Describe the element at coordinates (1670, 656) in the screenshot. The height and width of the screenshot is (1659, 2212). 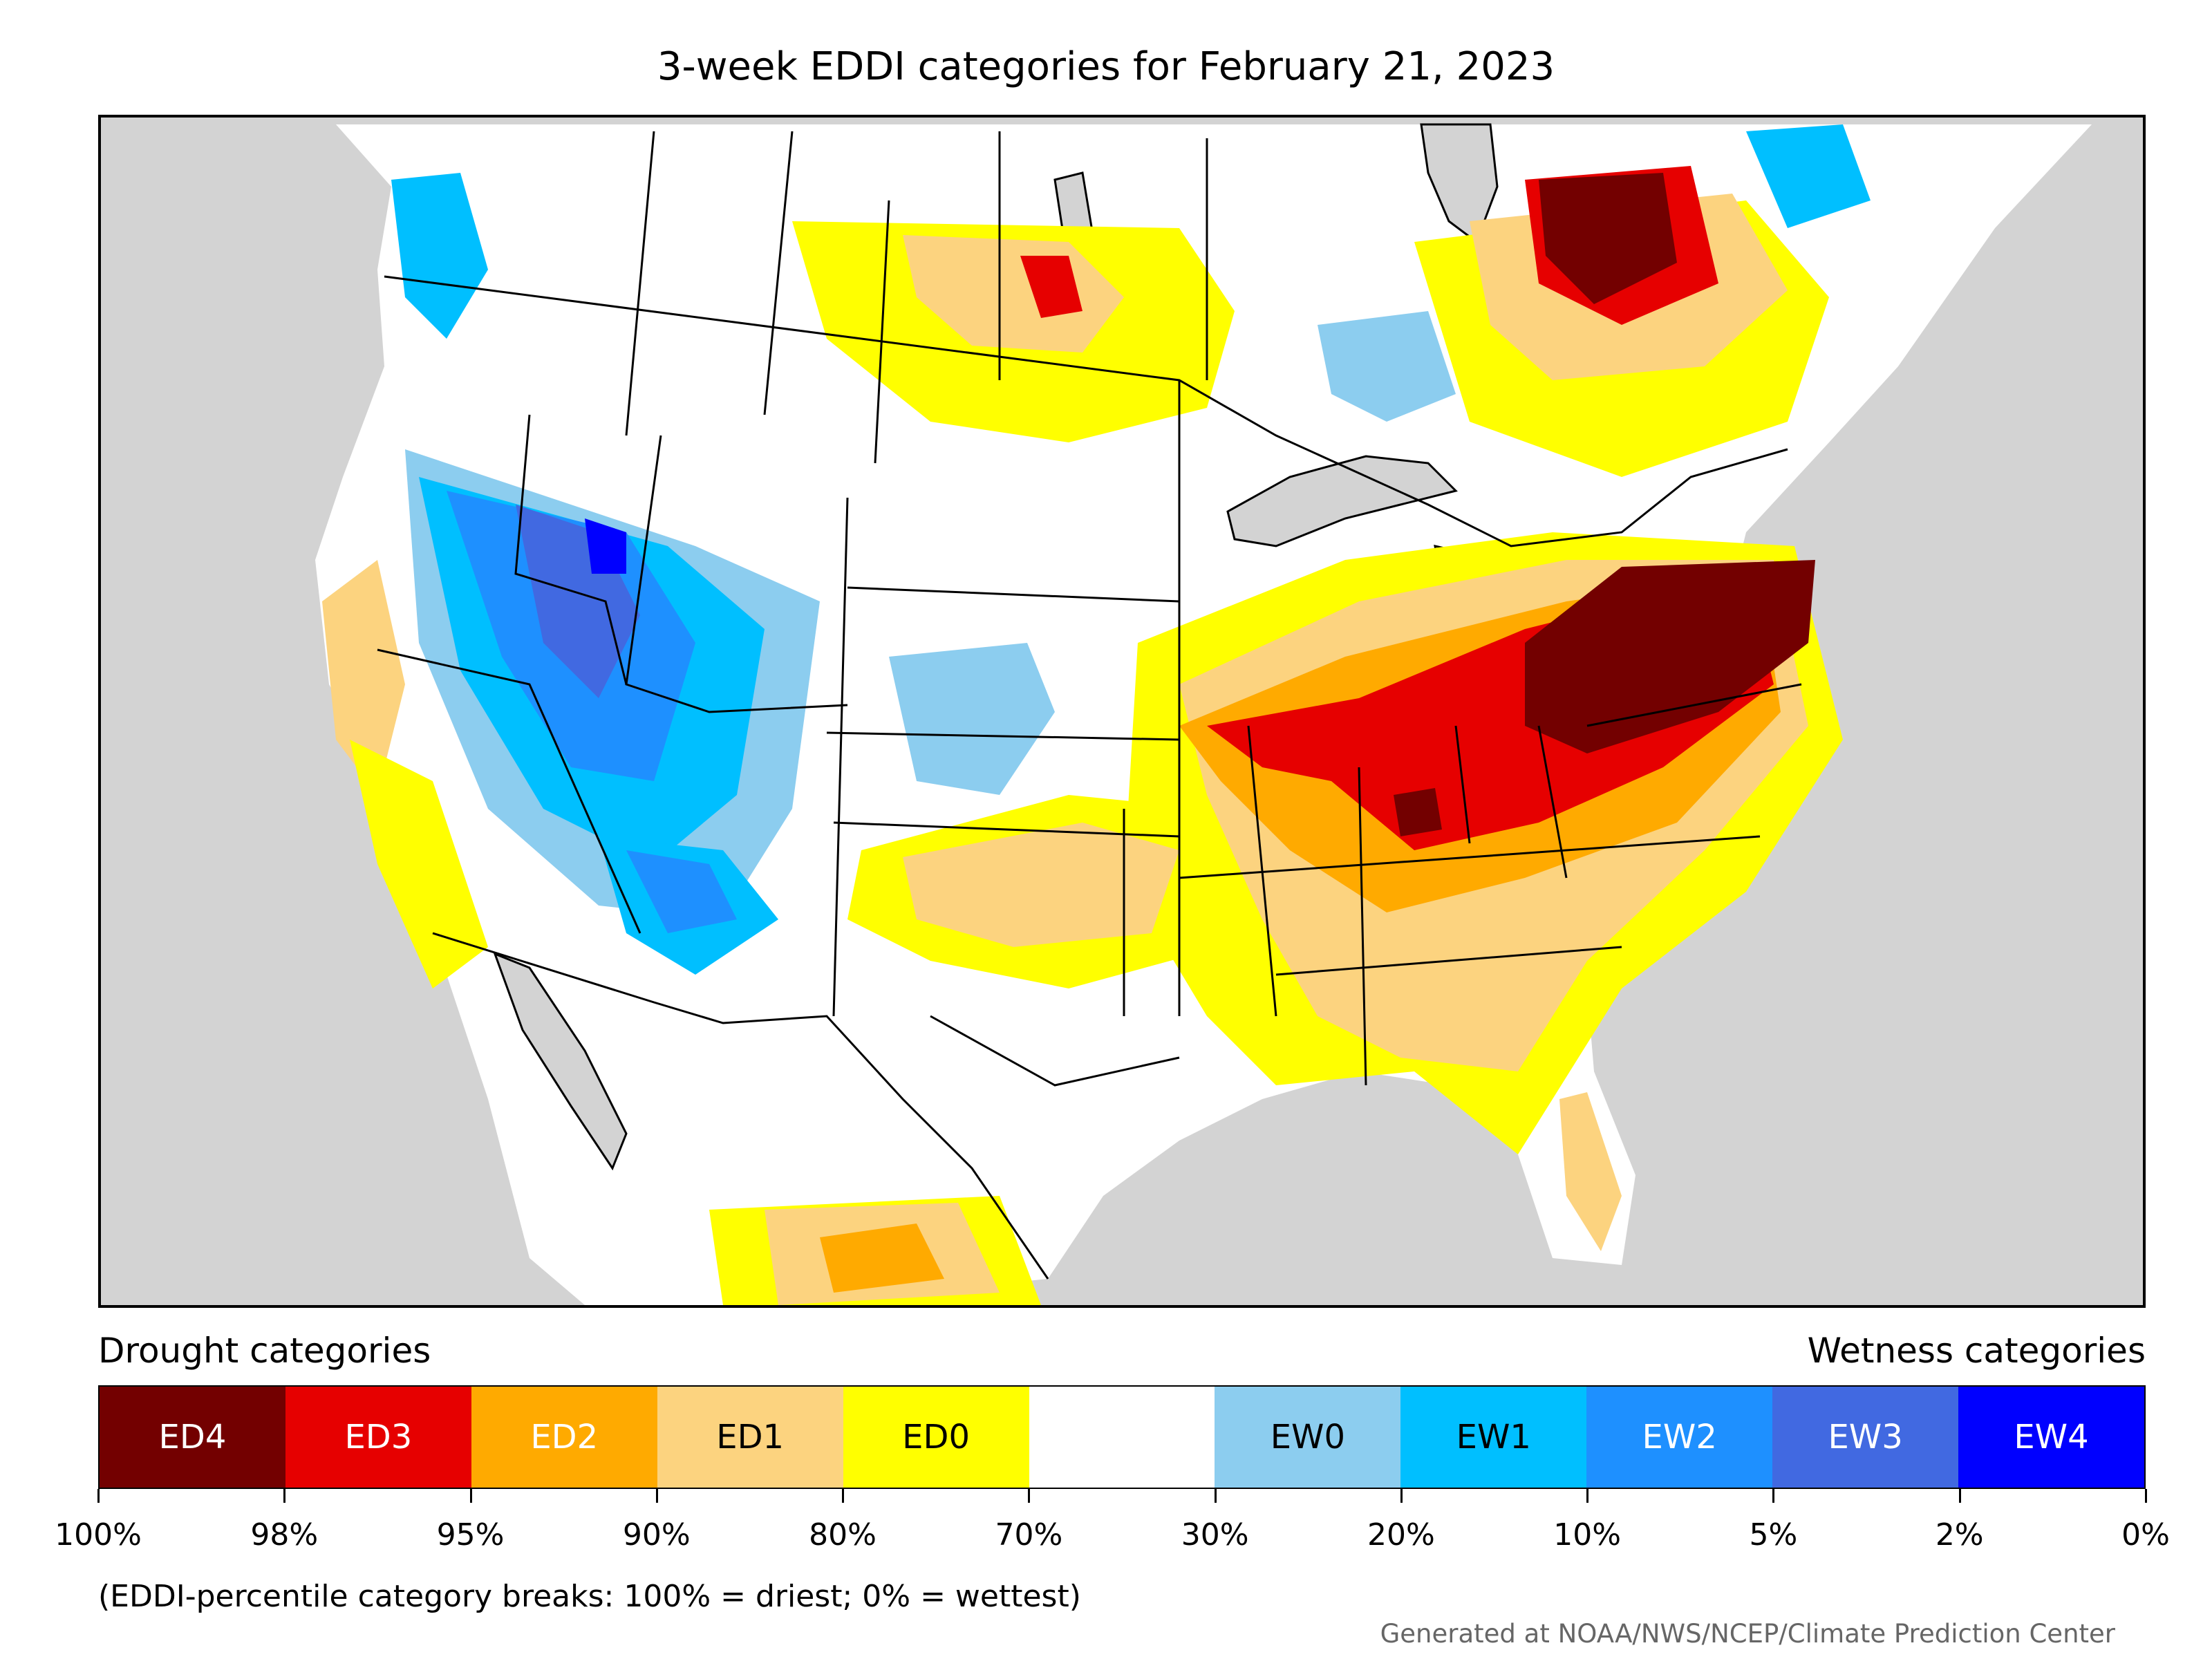
I see `ed4-region-east` at that location.